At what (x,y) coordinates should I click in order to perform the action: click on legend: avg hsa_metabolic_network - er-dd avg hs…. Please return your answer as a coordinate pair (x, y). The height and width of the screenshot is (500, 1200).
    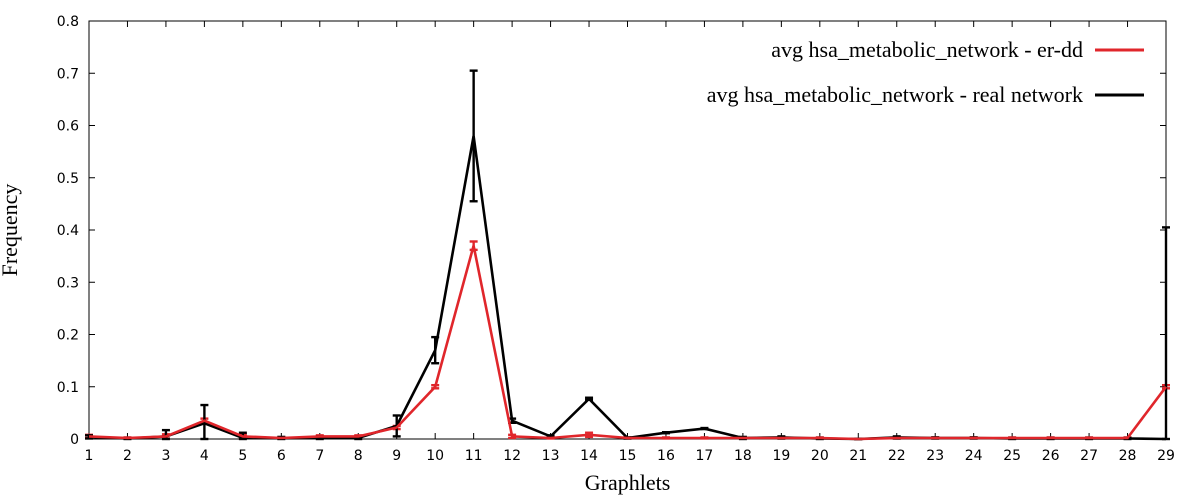
    Looking at the image, I should click on (925, 72).